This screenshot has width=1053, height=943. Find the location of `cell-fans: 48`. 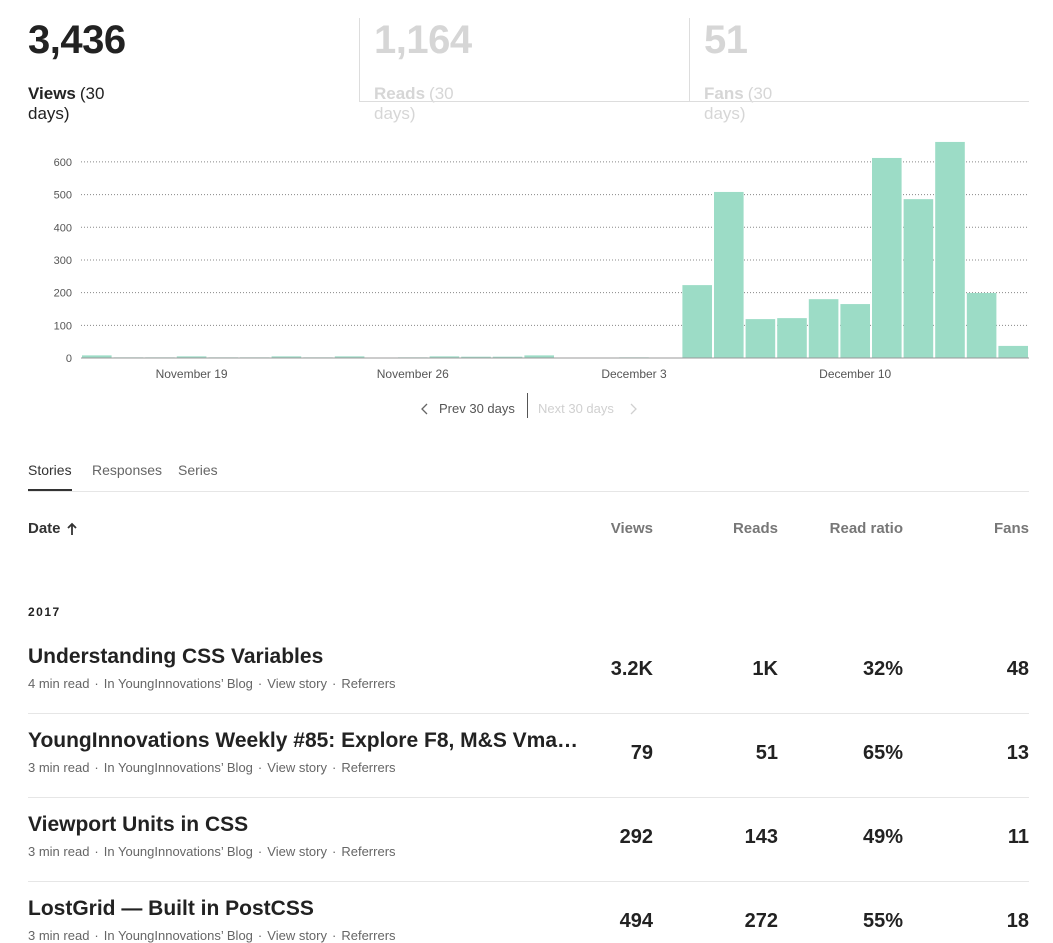

cell-fans: 48 is located at coordinates (1018, 669).